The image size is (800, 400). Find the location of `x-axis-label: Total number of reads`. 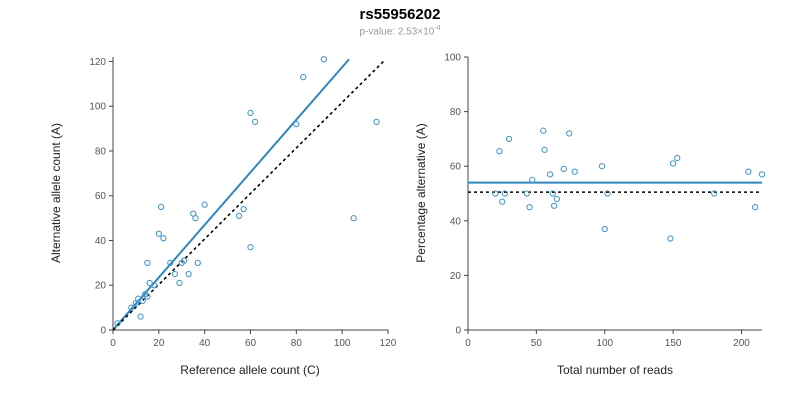

x-axis-label: Total number of reads is located at coordinates (615, 370).